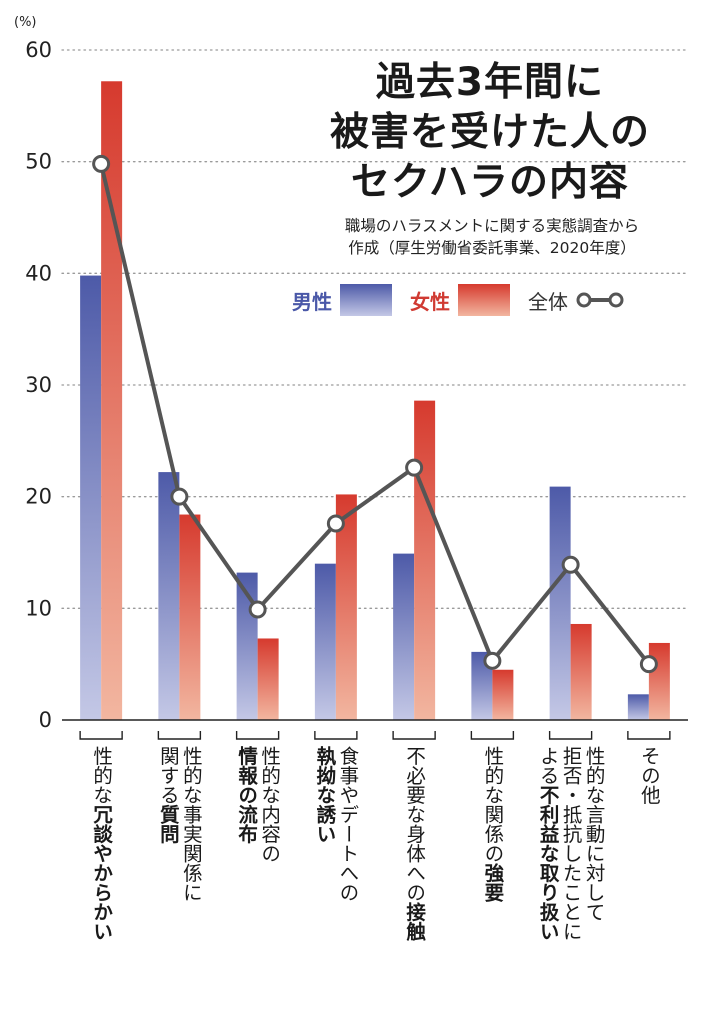 This screenshot has width=708, height=1024. I want to click on legend-item-female: 女性, so click(460, 300).